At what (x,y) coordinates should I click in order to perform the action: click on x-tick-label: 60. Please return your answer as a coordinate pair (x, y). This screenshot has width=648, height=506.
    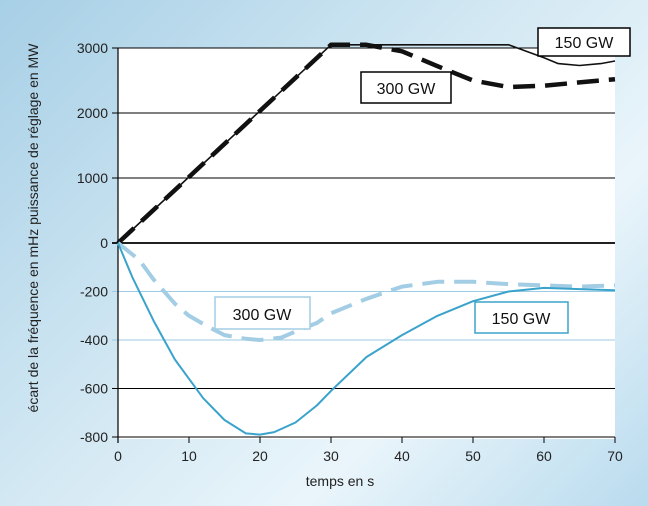
    Looking at the image, I should click on (544, 456).